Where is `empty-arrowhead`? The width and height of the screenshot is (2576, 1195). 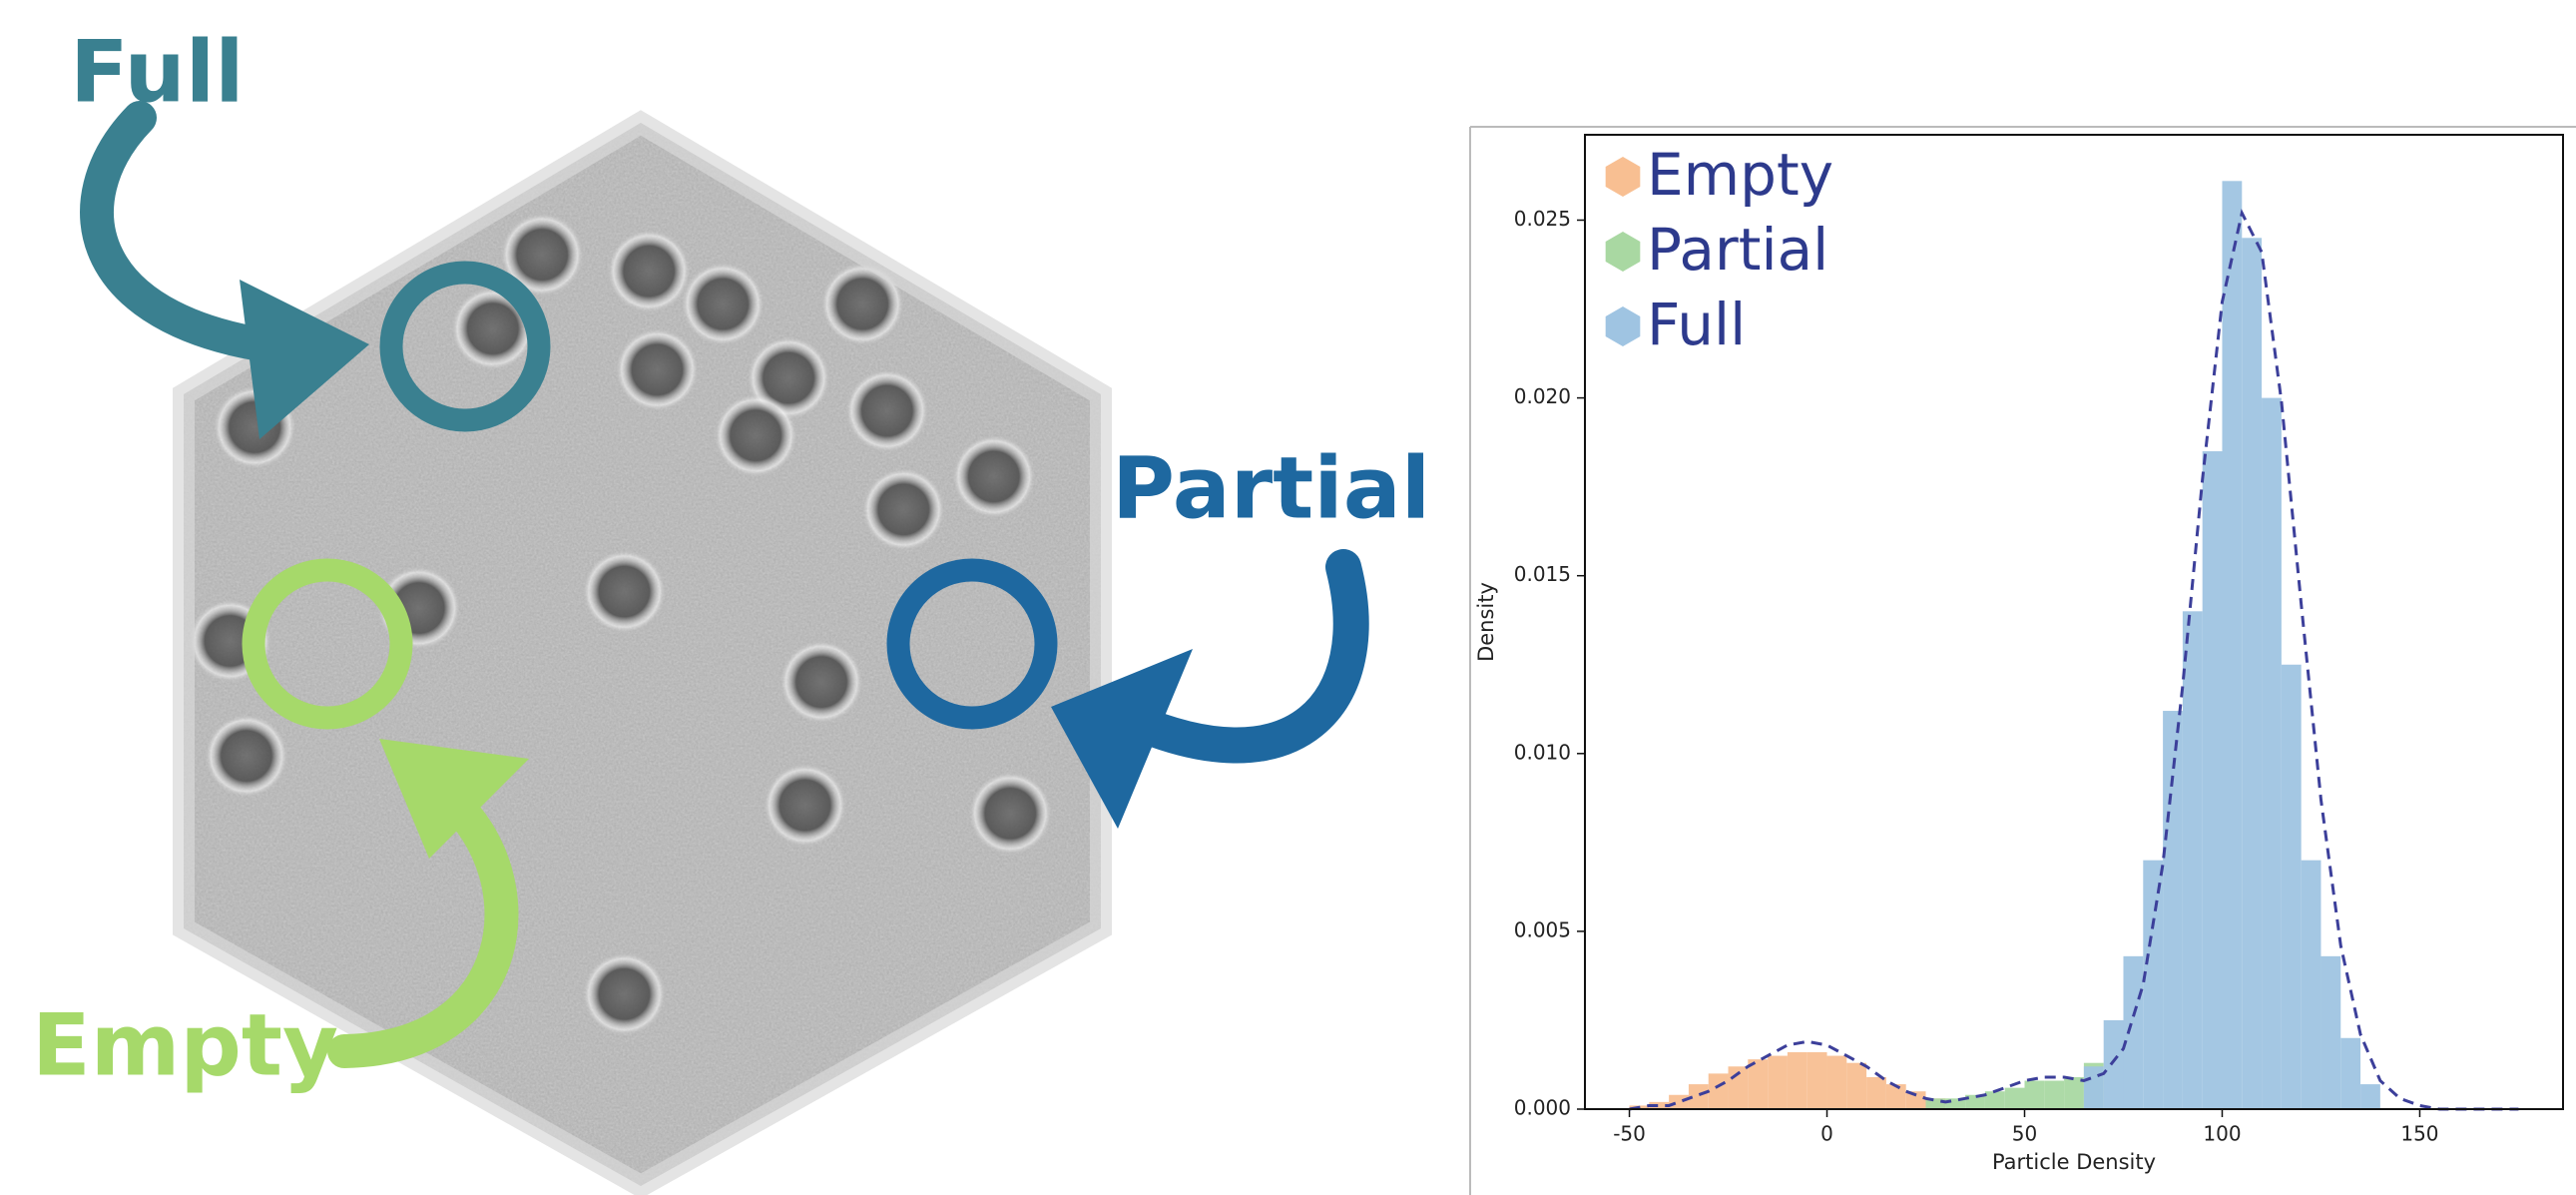
empty-arrowhead is located at coordinates (454, 799).